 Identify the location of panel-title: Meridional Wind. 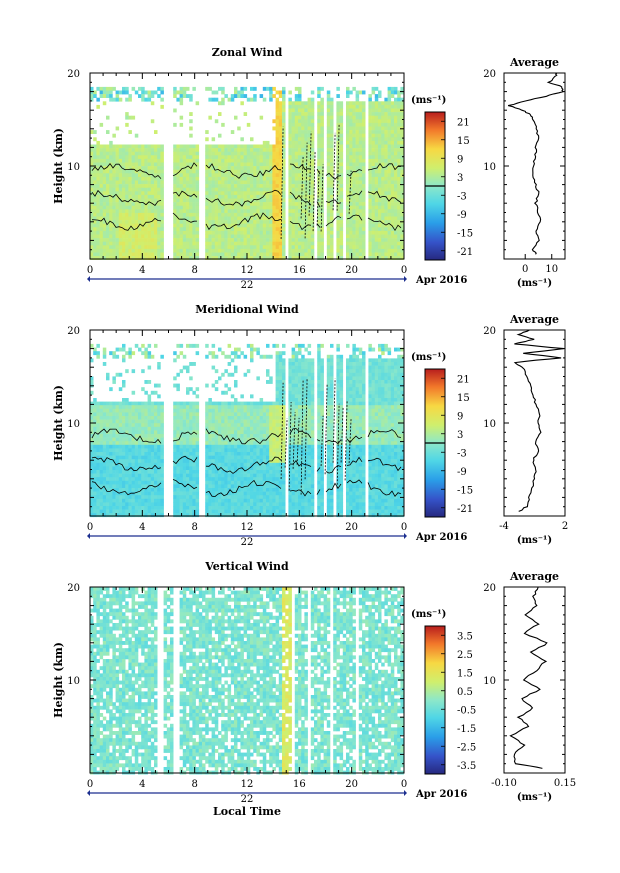
(247, 309).